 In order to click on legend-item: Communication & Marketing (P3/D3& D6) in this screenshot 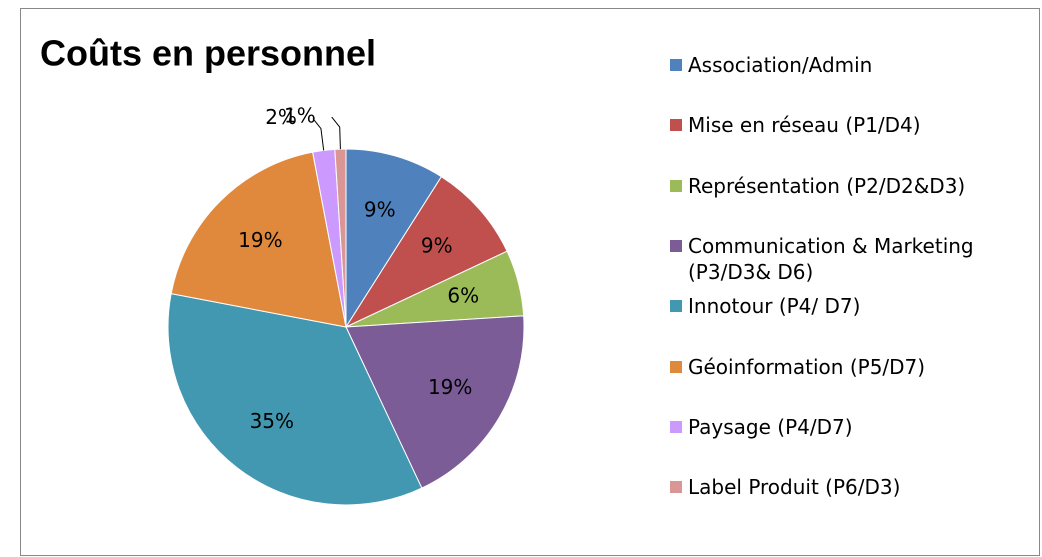, I will do `click(840, 259)`.